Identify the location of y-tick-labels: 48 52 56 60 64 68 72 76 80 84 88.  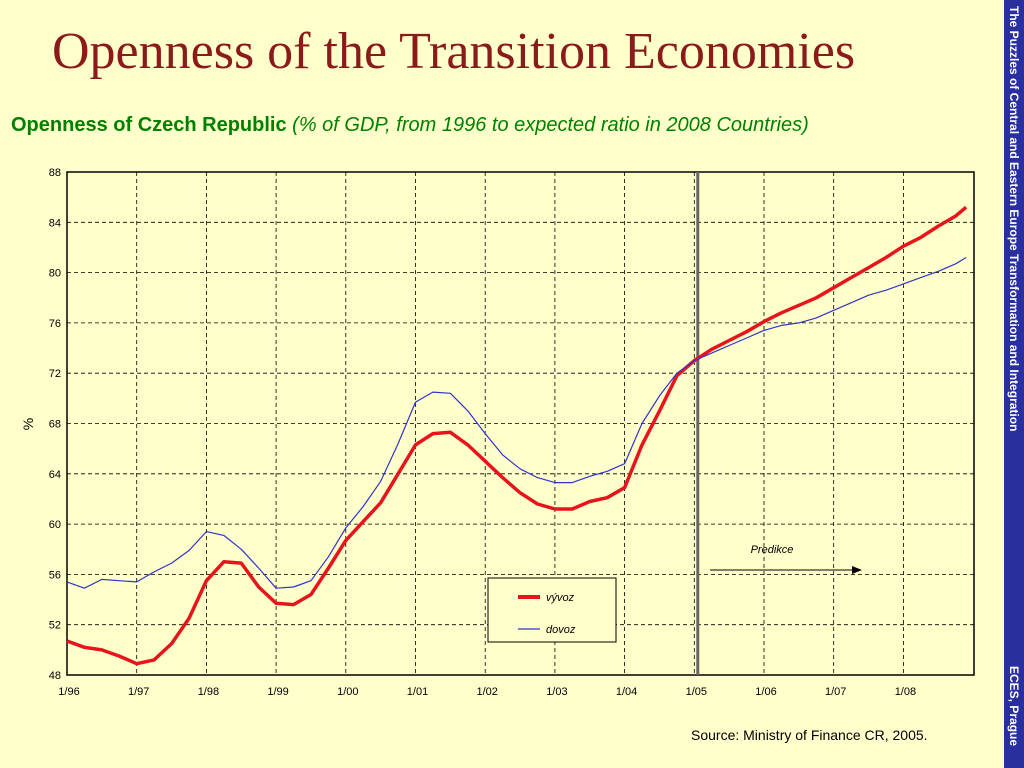
(55, 424).